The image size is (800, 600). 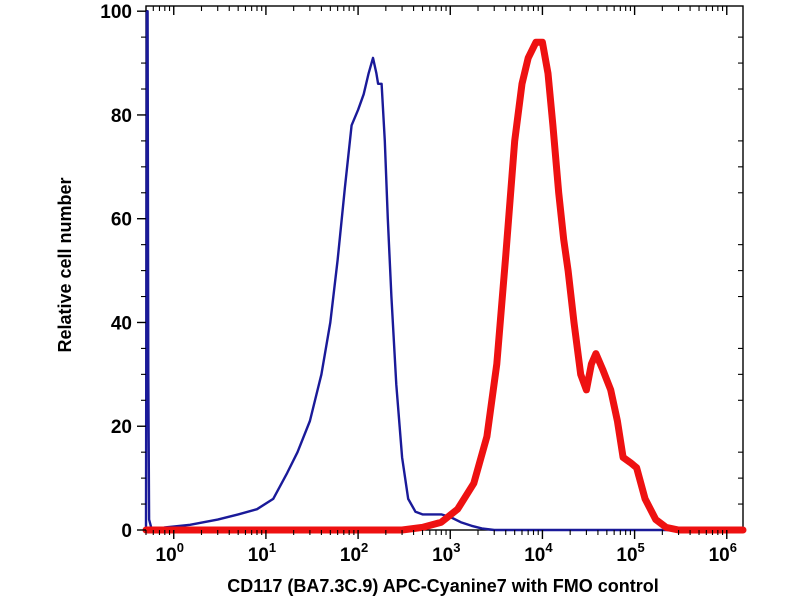 What do you see at coordinates (126, 531) in the screenshot?
I see `y-tick-label: 0` at bounding box center [126, 531].